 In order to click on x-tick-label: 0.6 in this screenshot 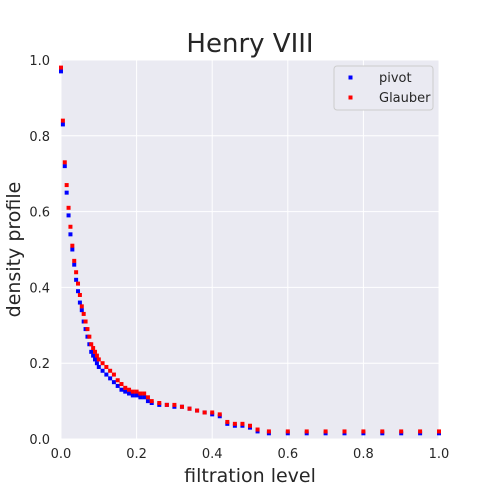, I will do `click(287, 454)`.